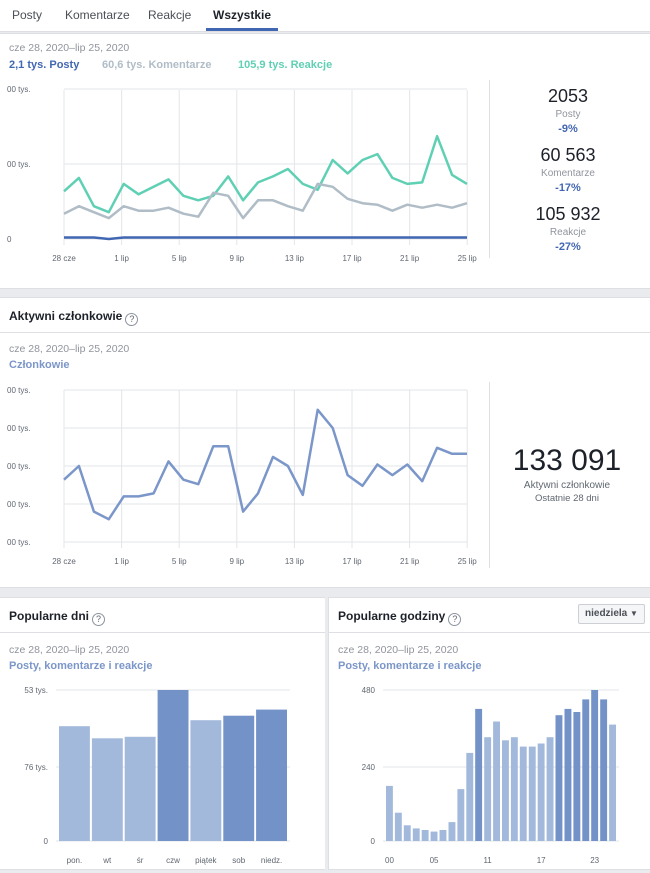 The width and height of the screenshot is (650, 873). What do you see at coordinates (541, 860) in the screenshot?
I see `x-tick-label: 17` at bounding box center [541, 860].